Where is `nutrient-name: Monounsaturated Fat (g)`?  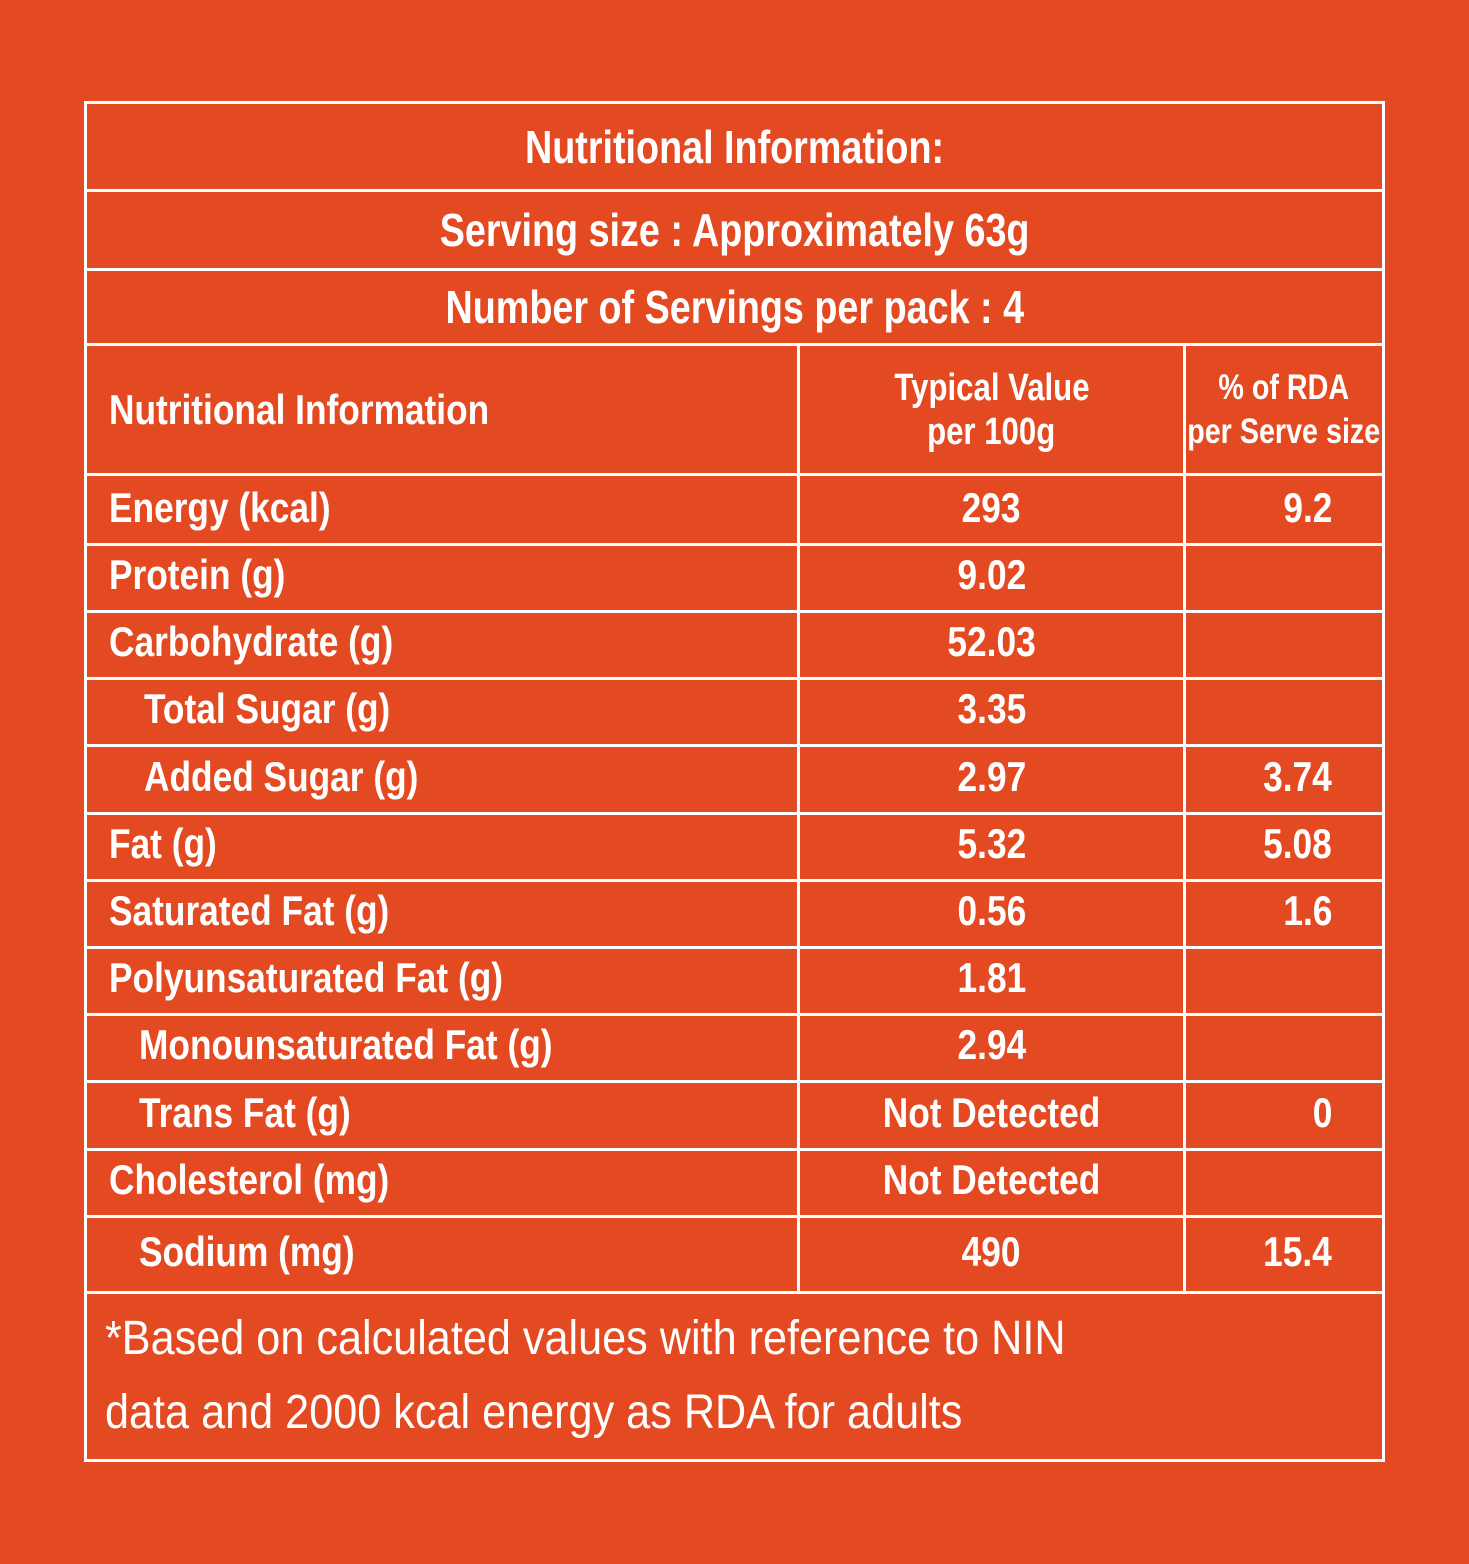
nutrient-name: Monounsaturated Fat (g) is located at coordinates (346, 1044).